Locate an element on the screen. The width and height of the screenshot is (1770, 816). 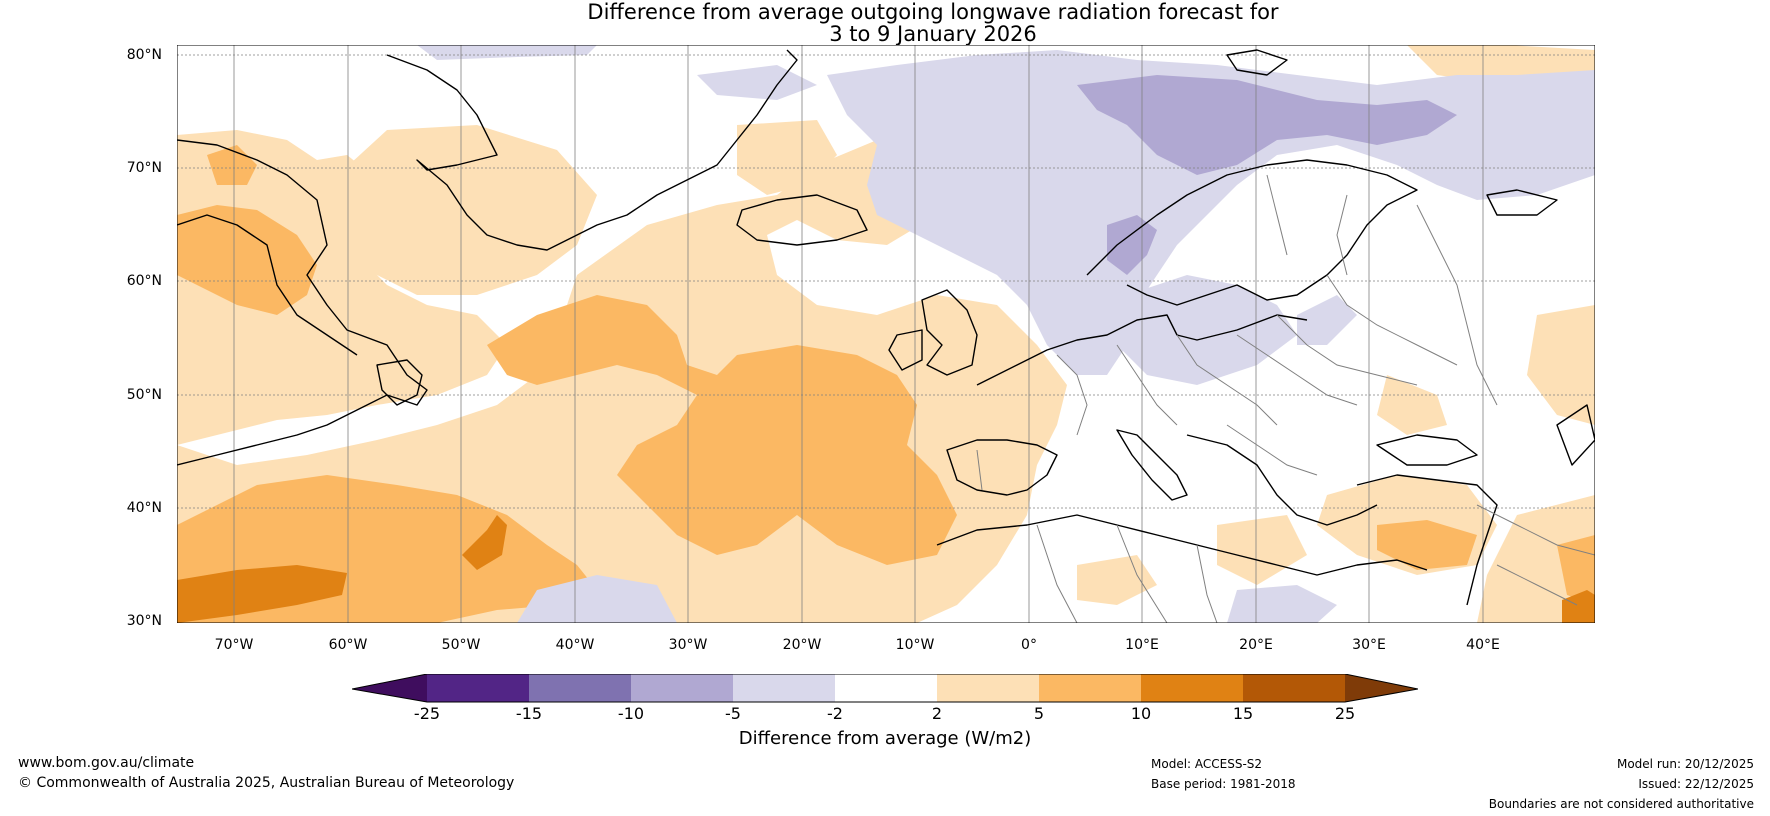
coast-iberia is located at coordinates (1002, 467).